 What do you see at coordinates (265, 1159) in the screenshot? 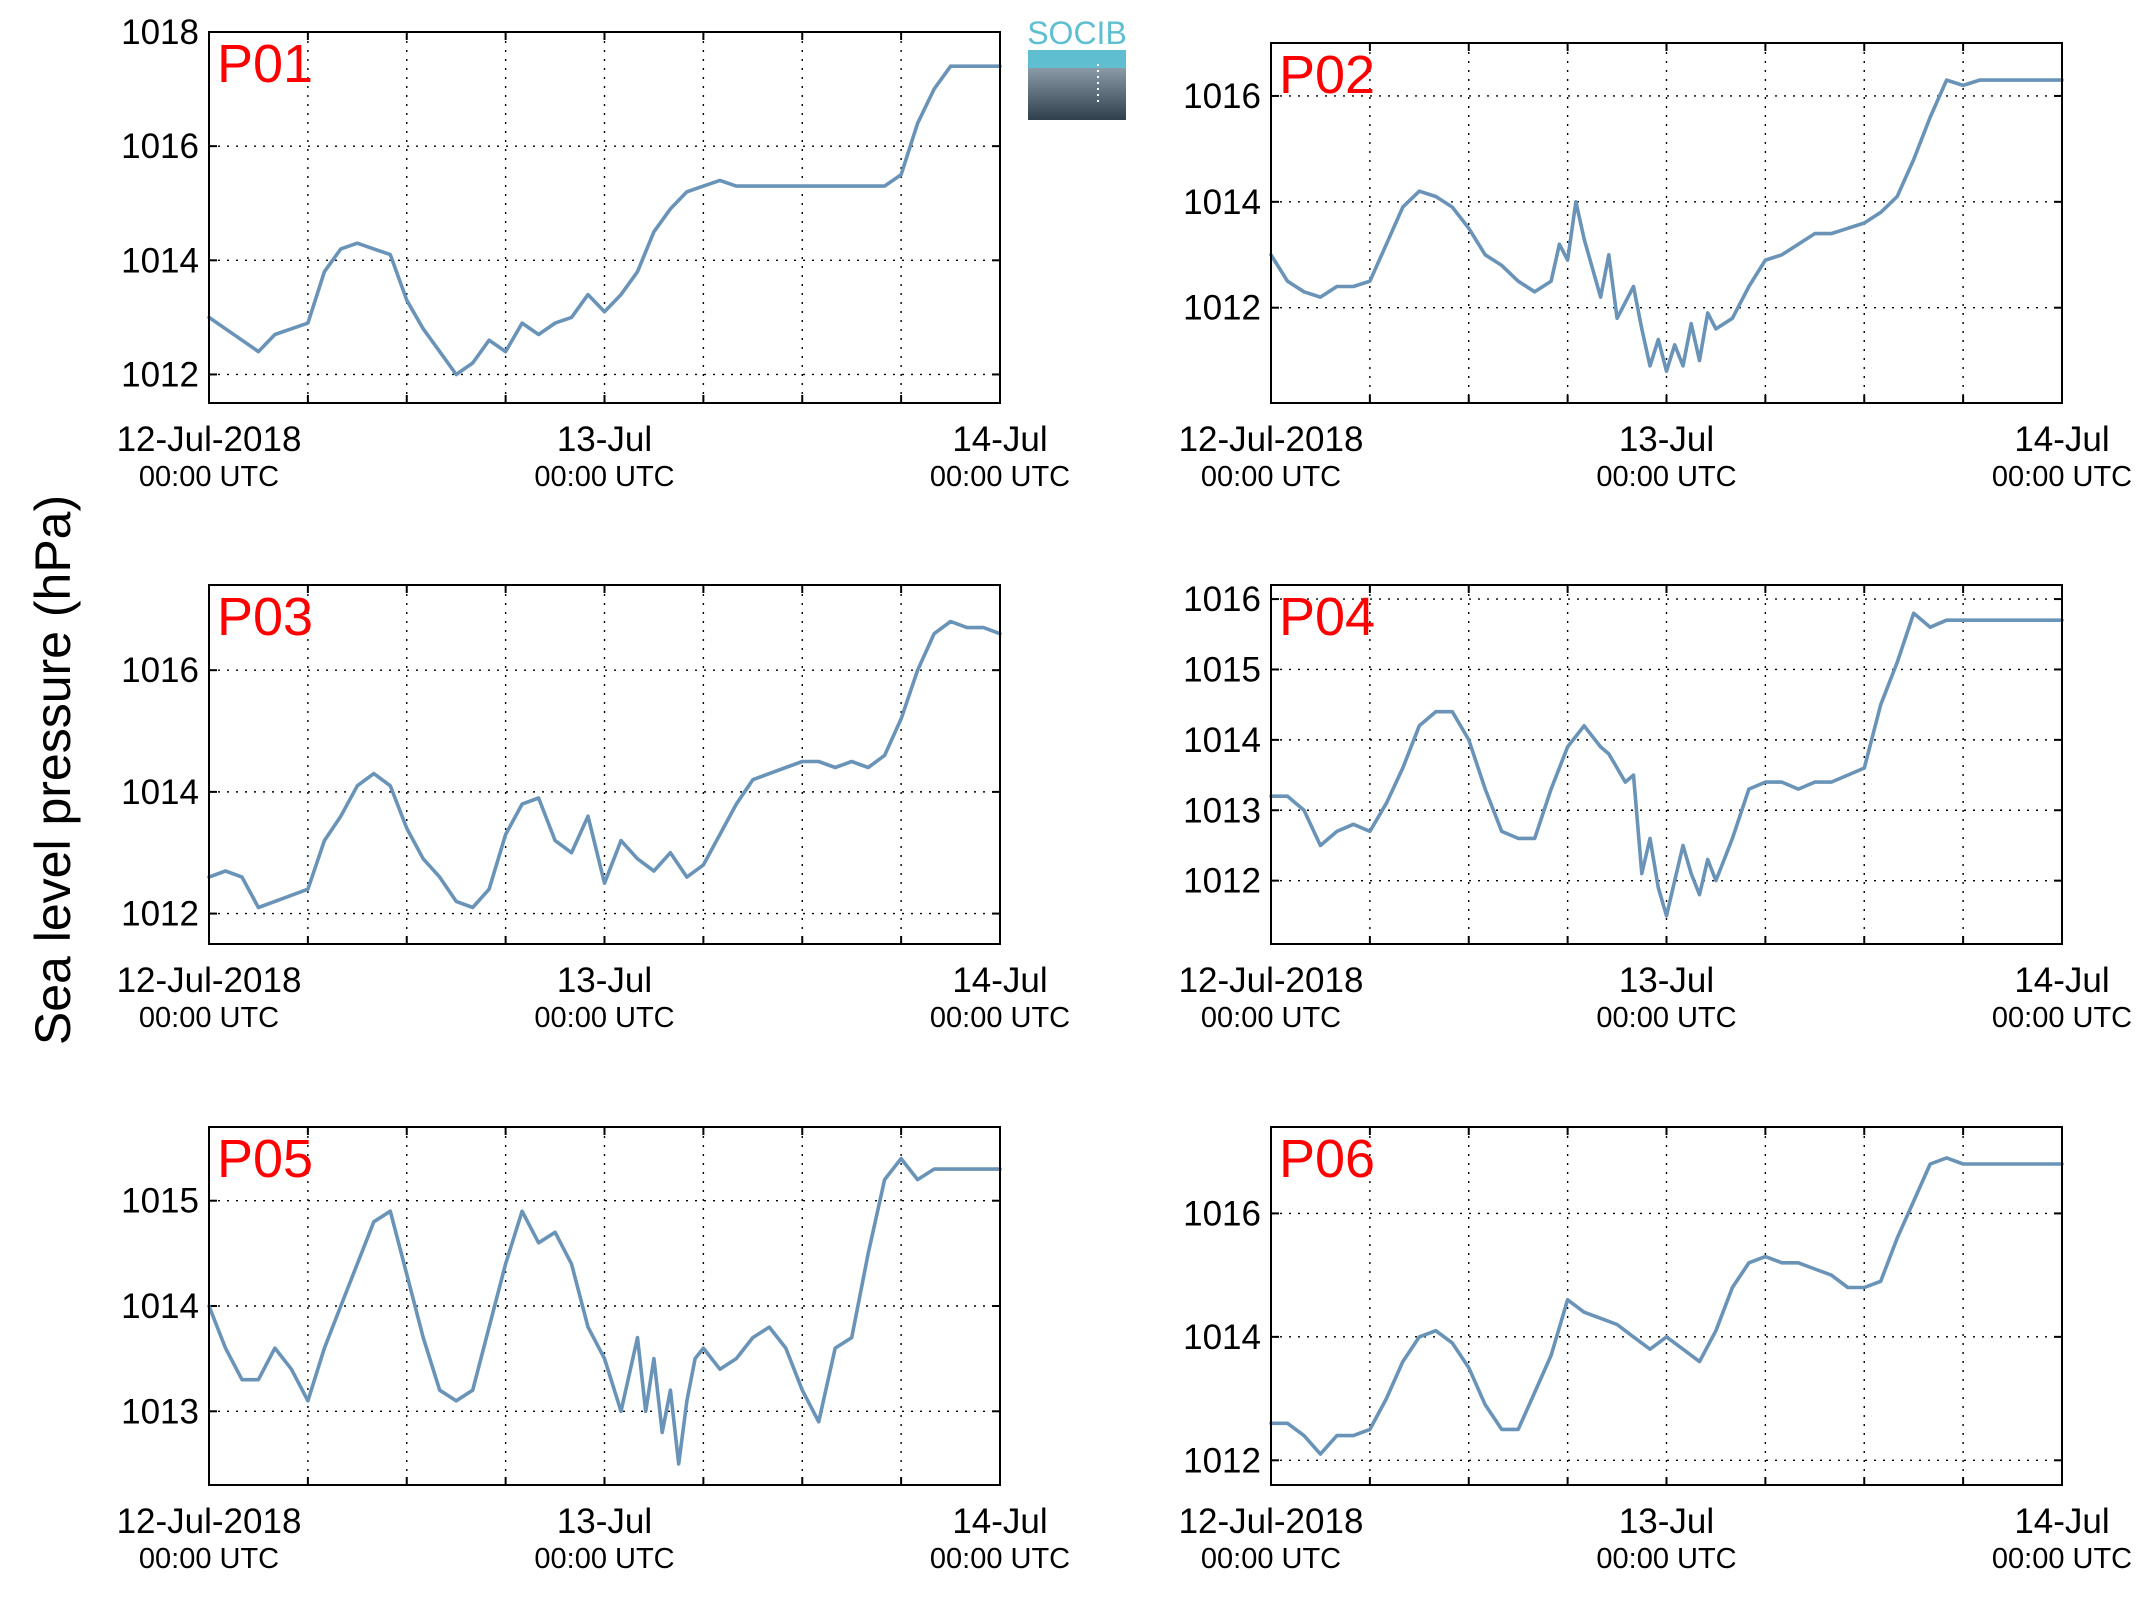
I see `panel-label: P05` at bounding box center [265, 1159].